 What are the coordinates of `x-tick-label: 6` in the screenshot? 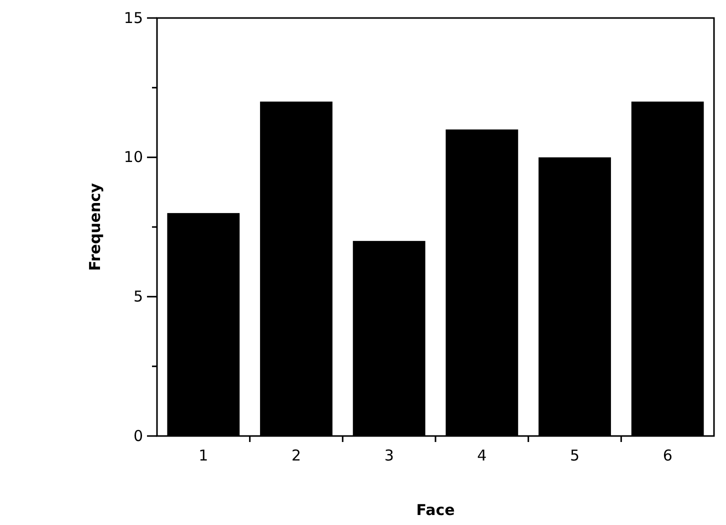 It's located at (667, 455).